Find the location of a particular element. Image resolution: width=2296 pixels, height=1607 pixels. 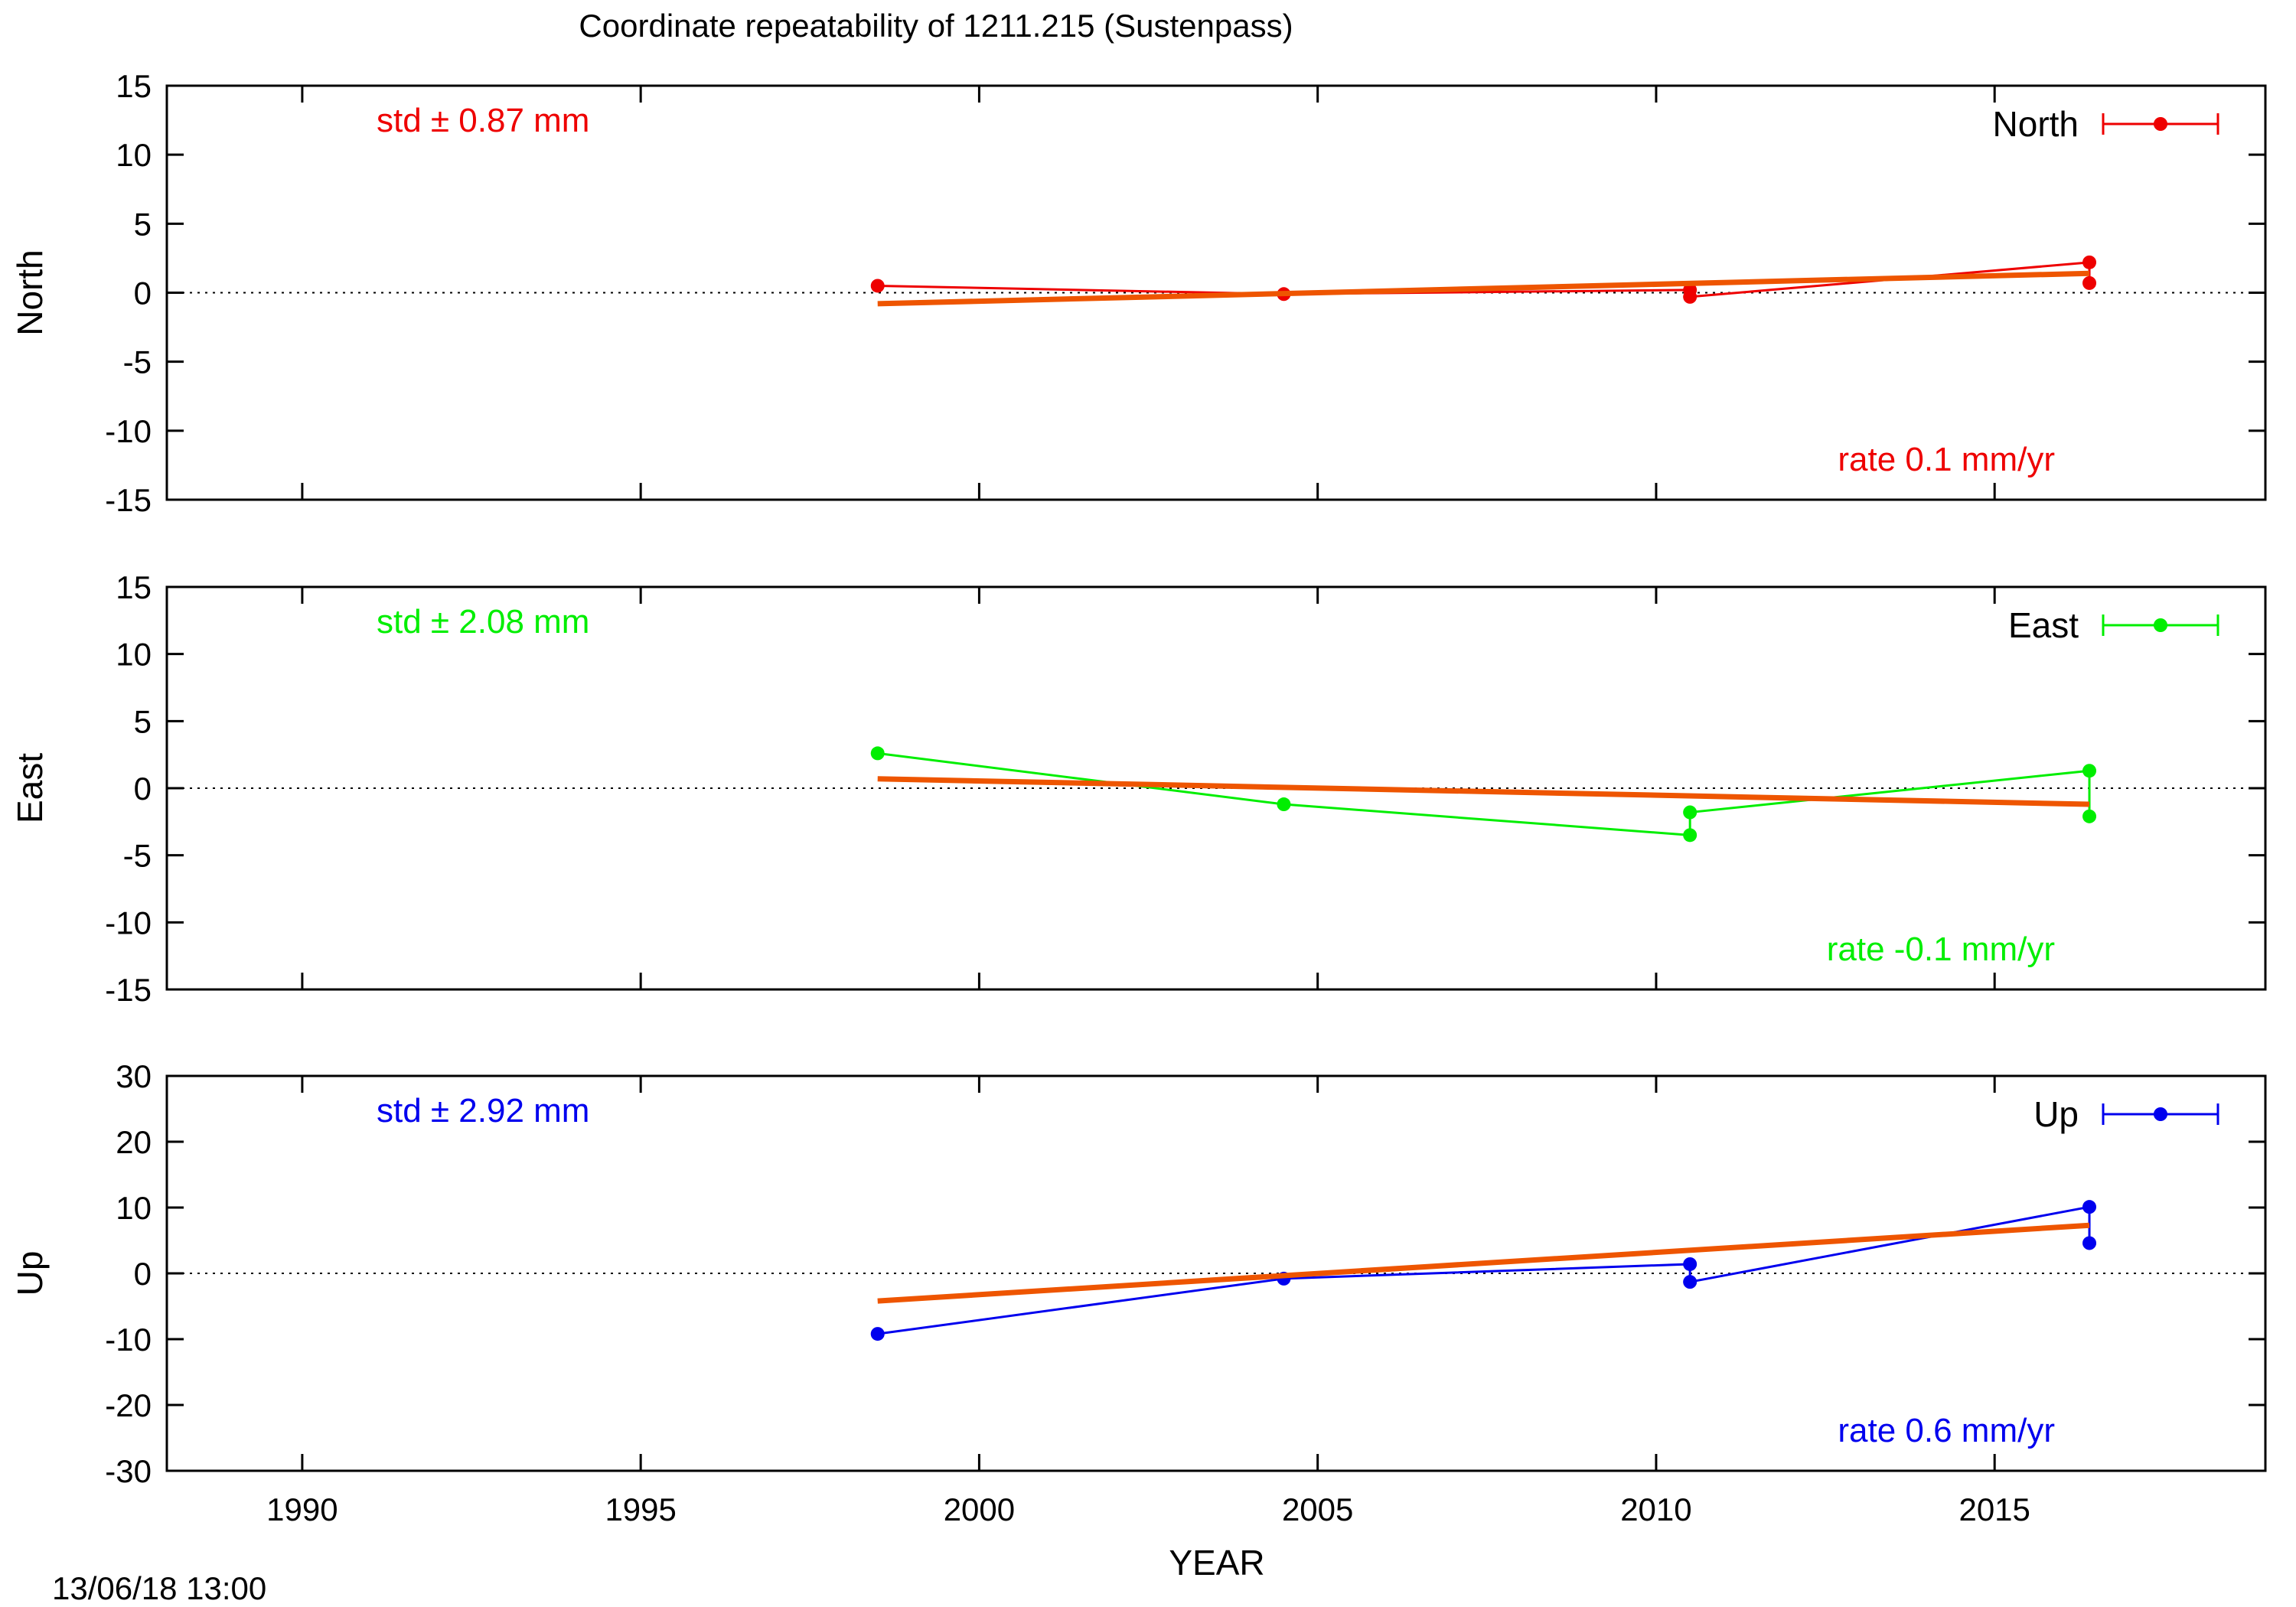

y-tick-label: -30 is located at coordinates (128, 1471).